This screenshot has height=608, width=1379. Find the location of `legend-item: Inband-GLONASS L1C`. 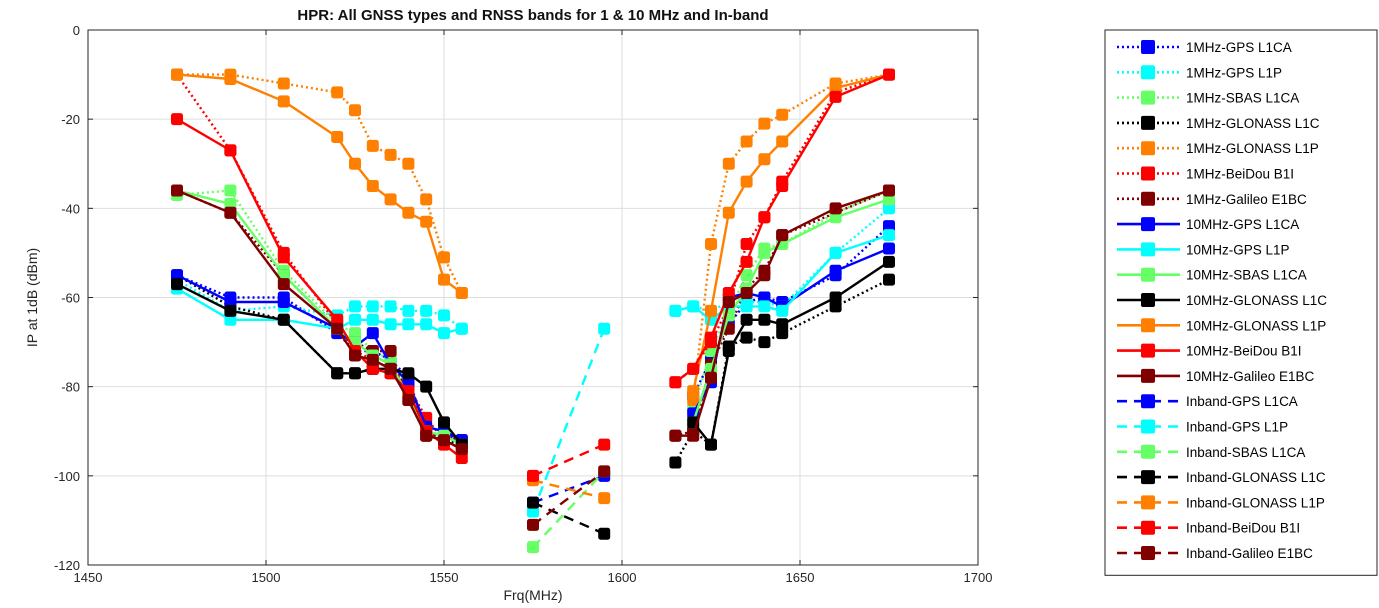

legend-item: Inband-GLONASS L1C is located at coordinates (1221, 477).